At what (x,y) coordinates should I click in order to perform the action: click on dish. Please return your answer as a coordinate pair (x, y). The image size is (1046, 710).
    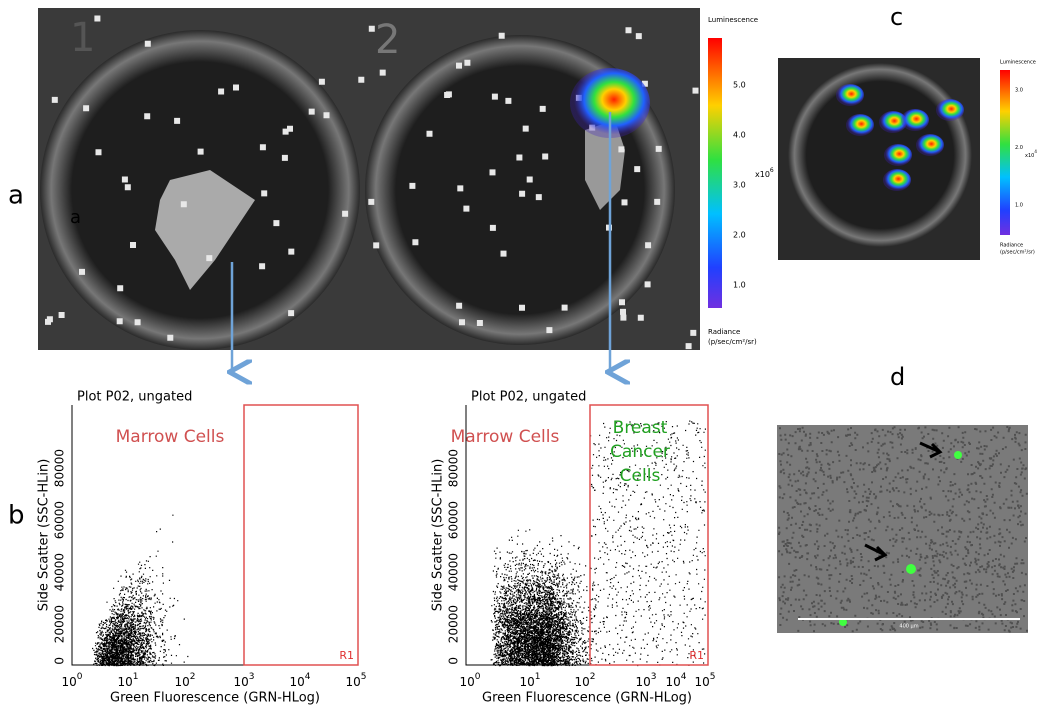
    Looking at the image, I should click on (880, 155).